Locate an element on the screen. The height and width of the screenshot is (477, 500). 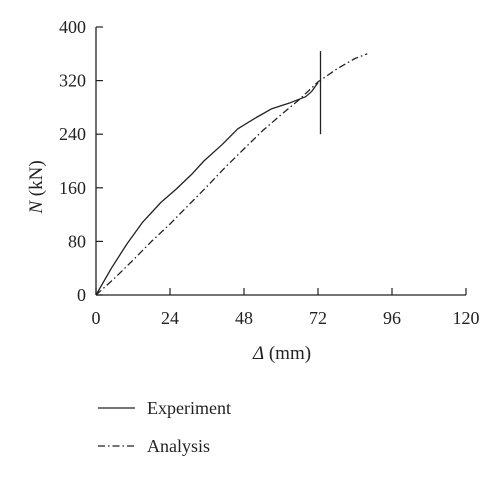
y-ticks: 0 80 160 240 320 400 is located at coordinates (81, 161).